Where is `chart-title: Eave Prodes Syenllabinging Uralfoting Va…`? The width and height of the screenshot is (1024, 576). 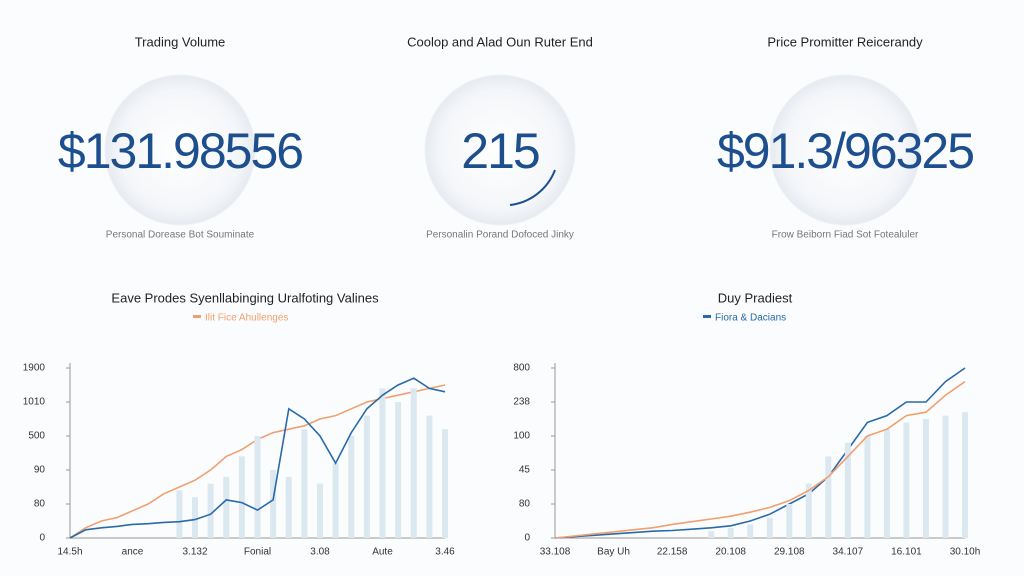
chart-title: Eave Prodes Syenllabinging Uralfoting Va… is located at coordinates (245, 297).